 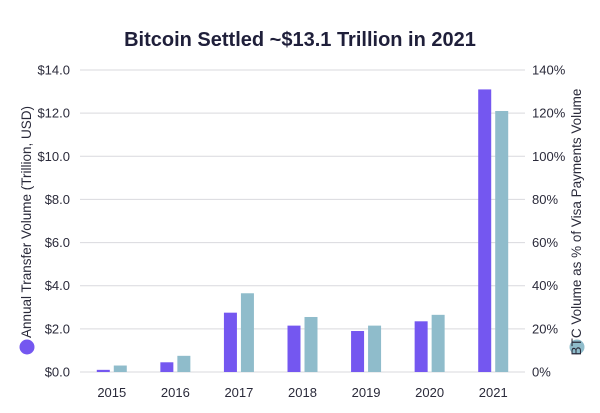 What do you see at coordinates (57, 199) in the screenshot?
I see `y-tick-label-left: $8.0` at bounding box center [57, 199].